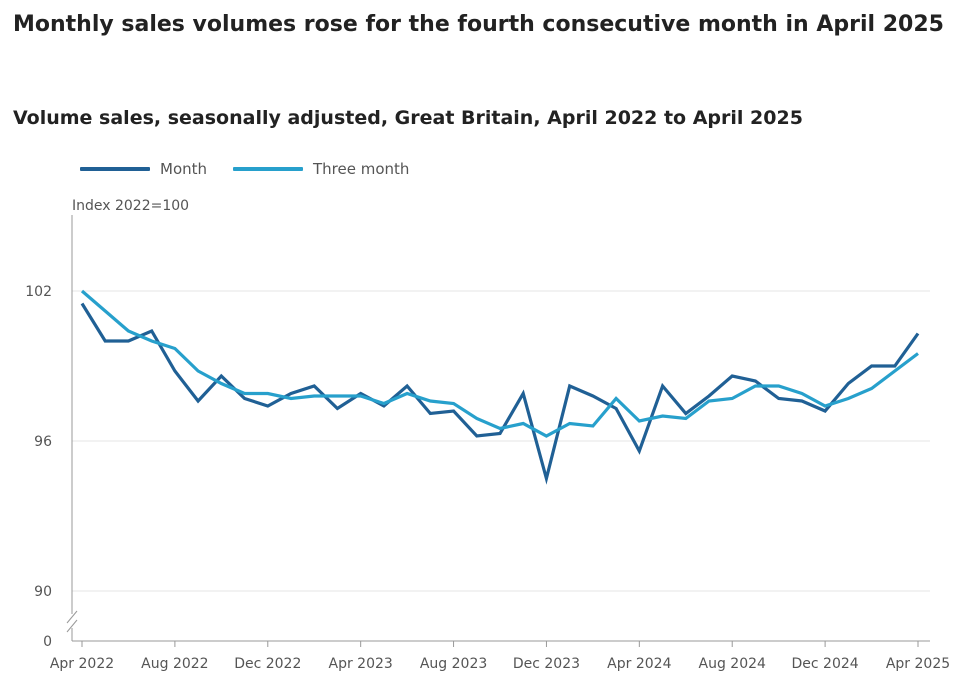 The height and width of the screenshot is (681, 975). What do you see at coordinates (733, 664) in the screenshot?
I see `x-tick-label: Aug 2024` at bounding box center [733, 664].